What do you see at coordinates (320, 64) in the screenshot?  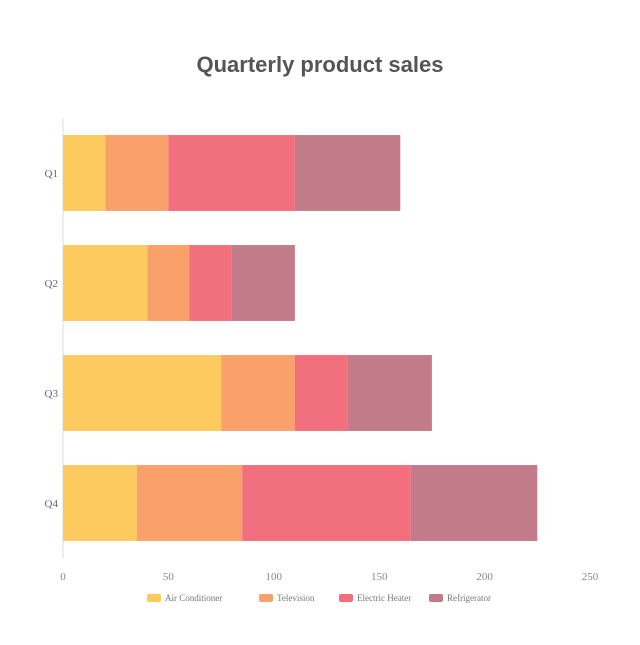 I see `chart-title: Quarterly product sales` at bounding box center [320, 64].